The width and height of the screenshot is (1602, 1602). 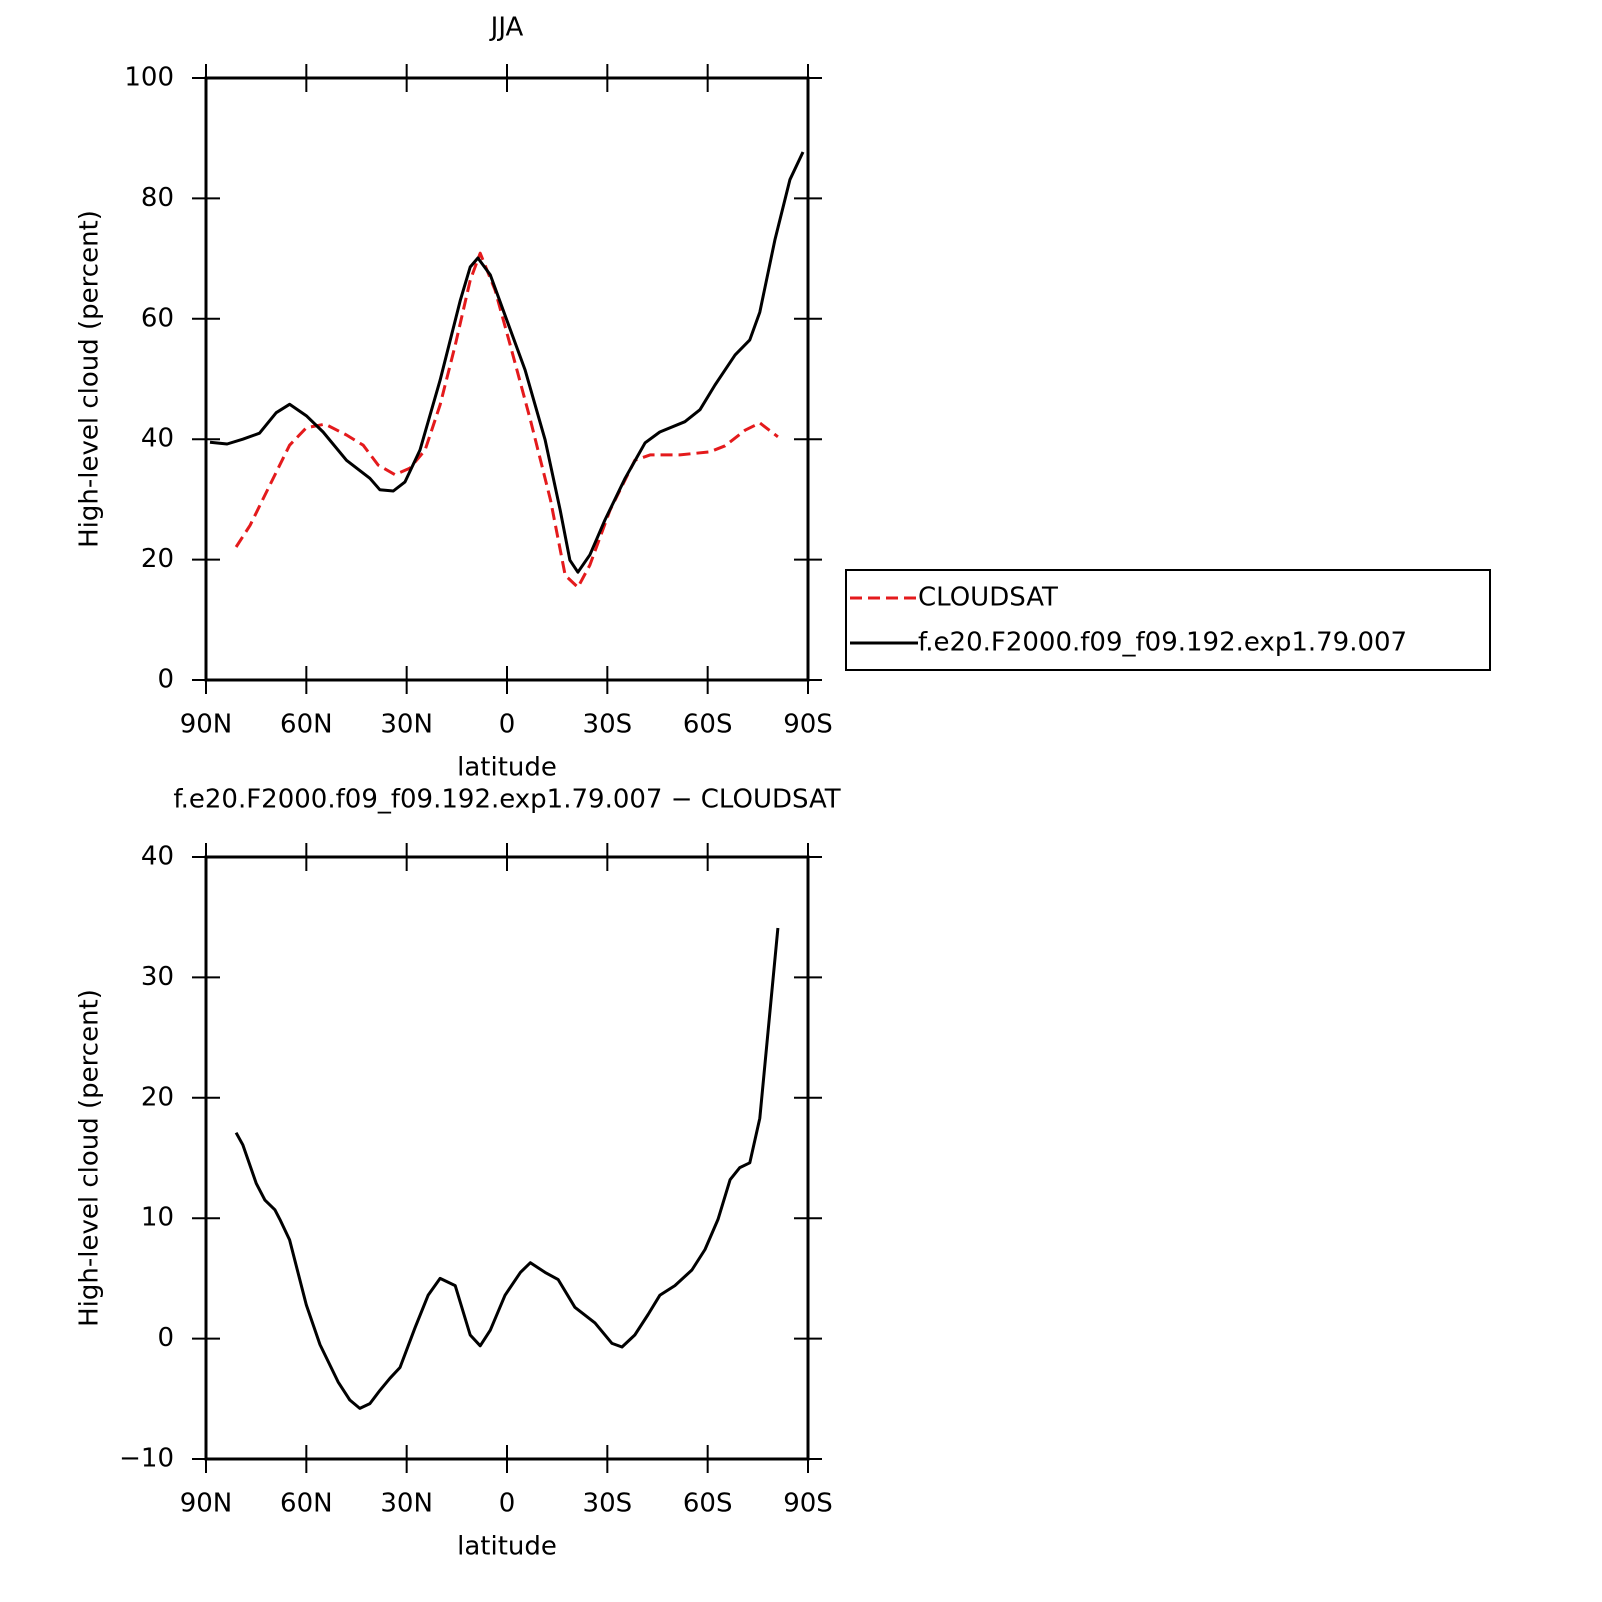 What do you see at coordinates (506, 28) in the screenshot?
I see `chart-title: JJA` at bounding box center [506, 28].